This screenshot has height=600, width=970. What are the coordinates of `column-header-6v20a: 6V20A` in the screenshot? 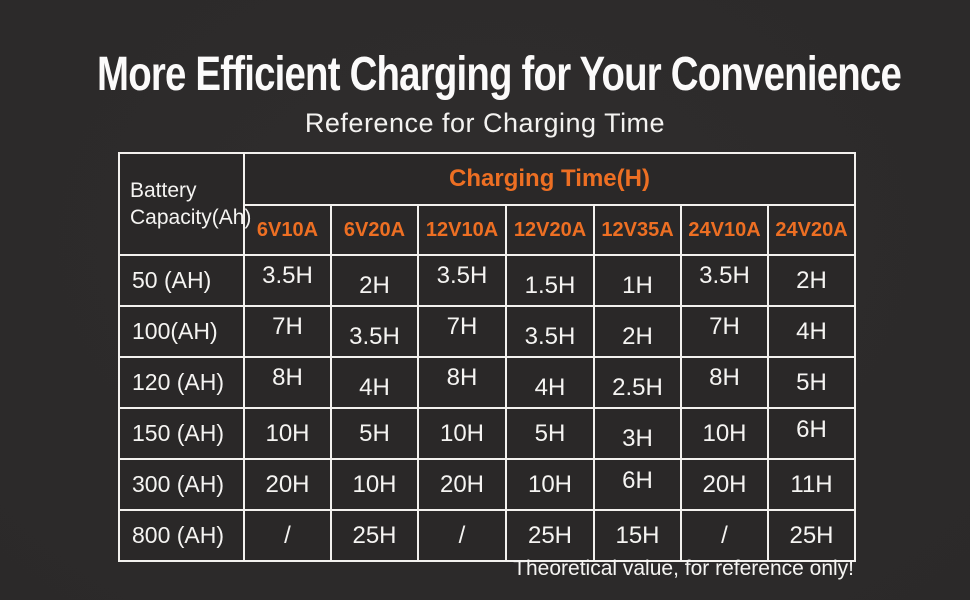 It's located at (374, 230).